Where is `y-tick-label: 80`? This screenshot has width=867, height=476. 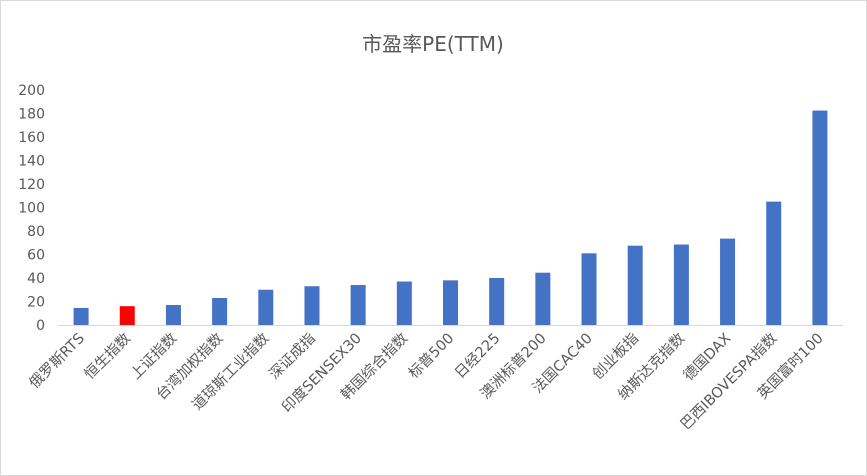
y-tick-label: 80 is located at coordinates (36, 232).